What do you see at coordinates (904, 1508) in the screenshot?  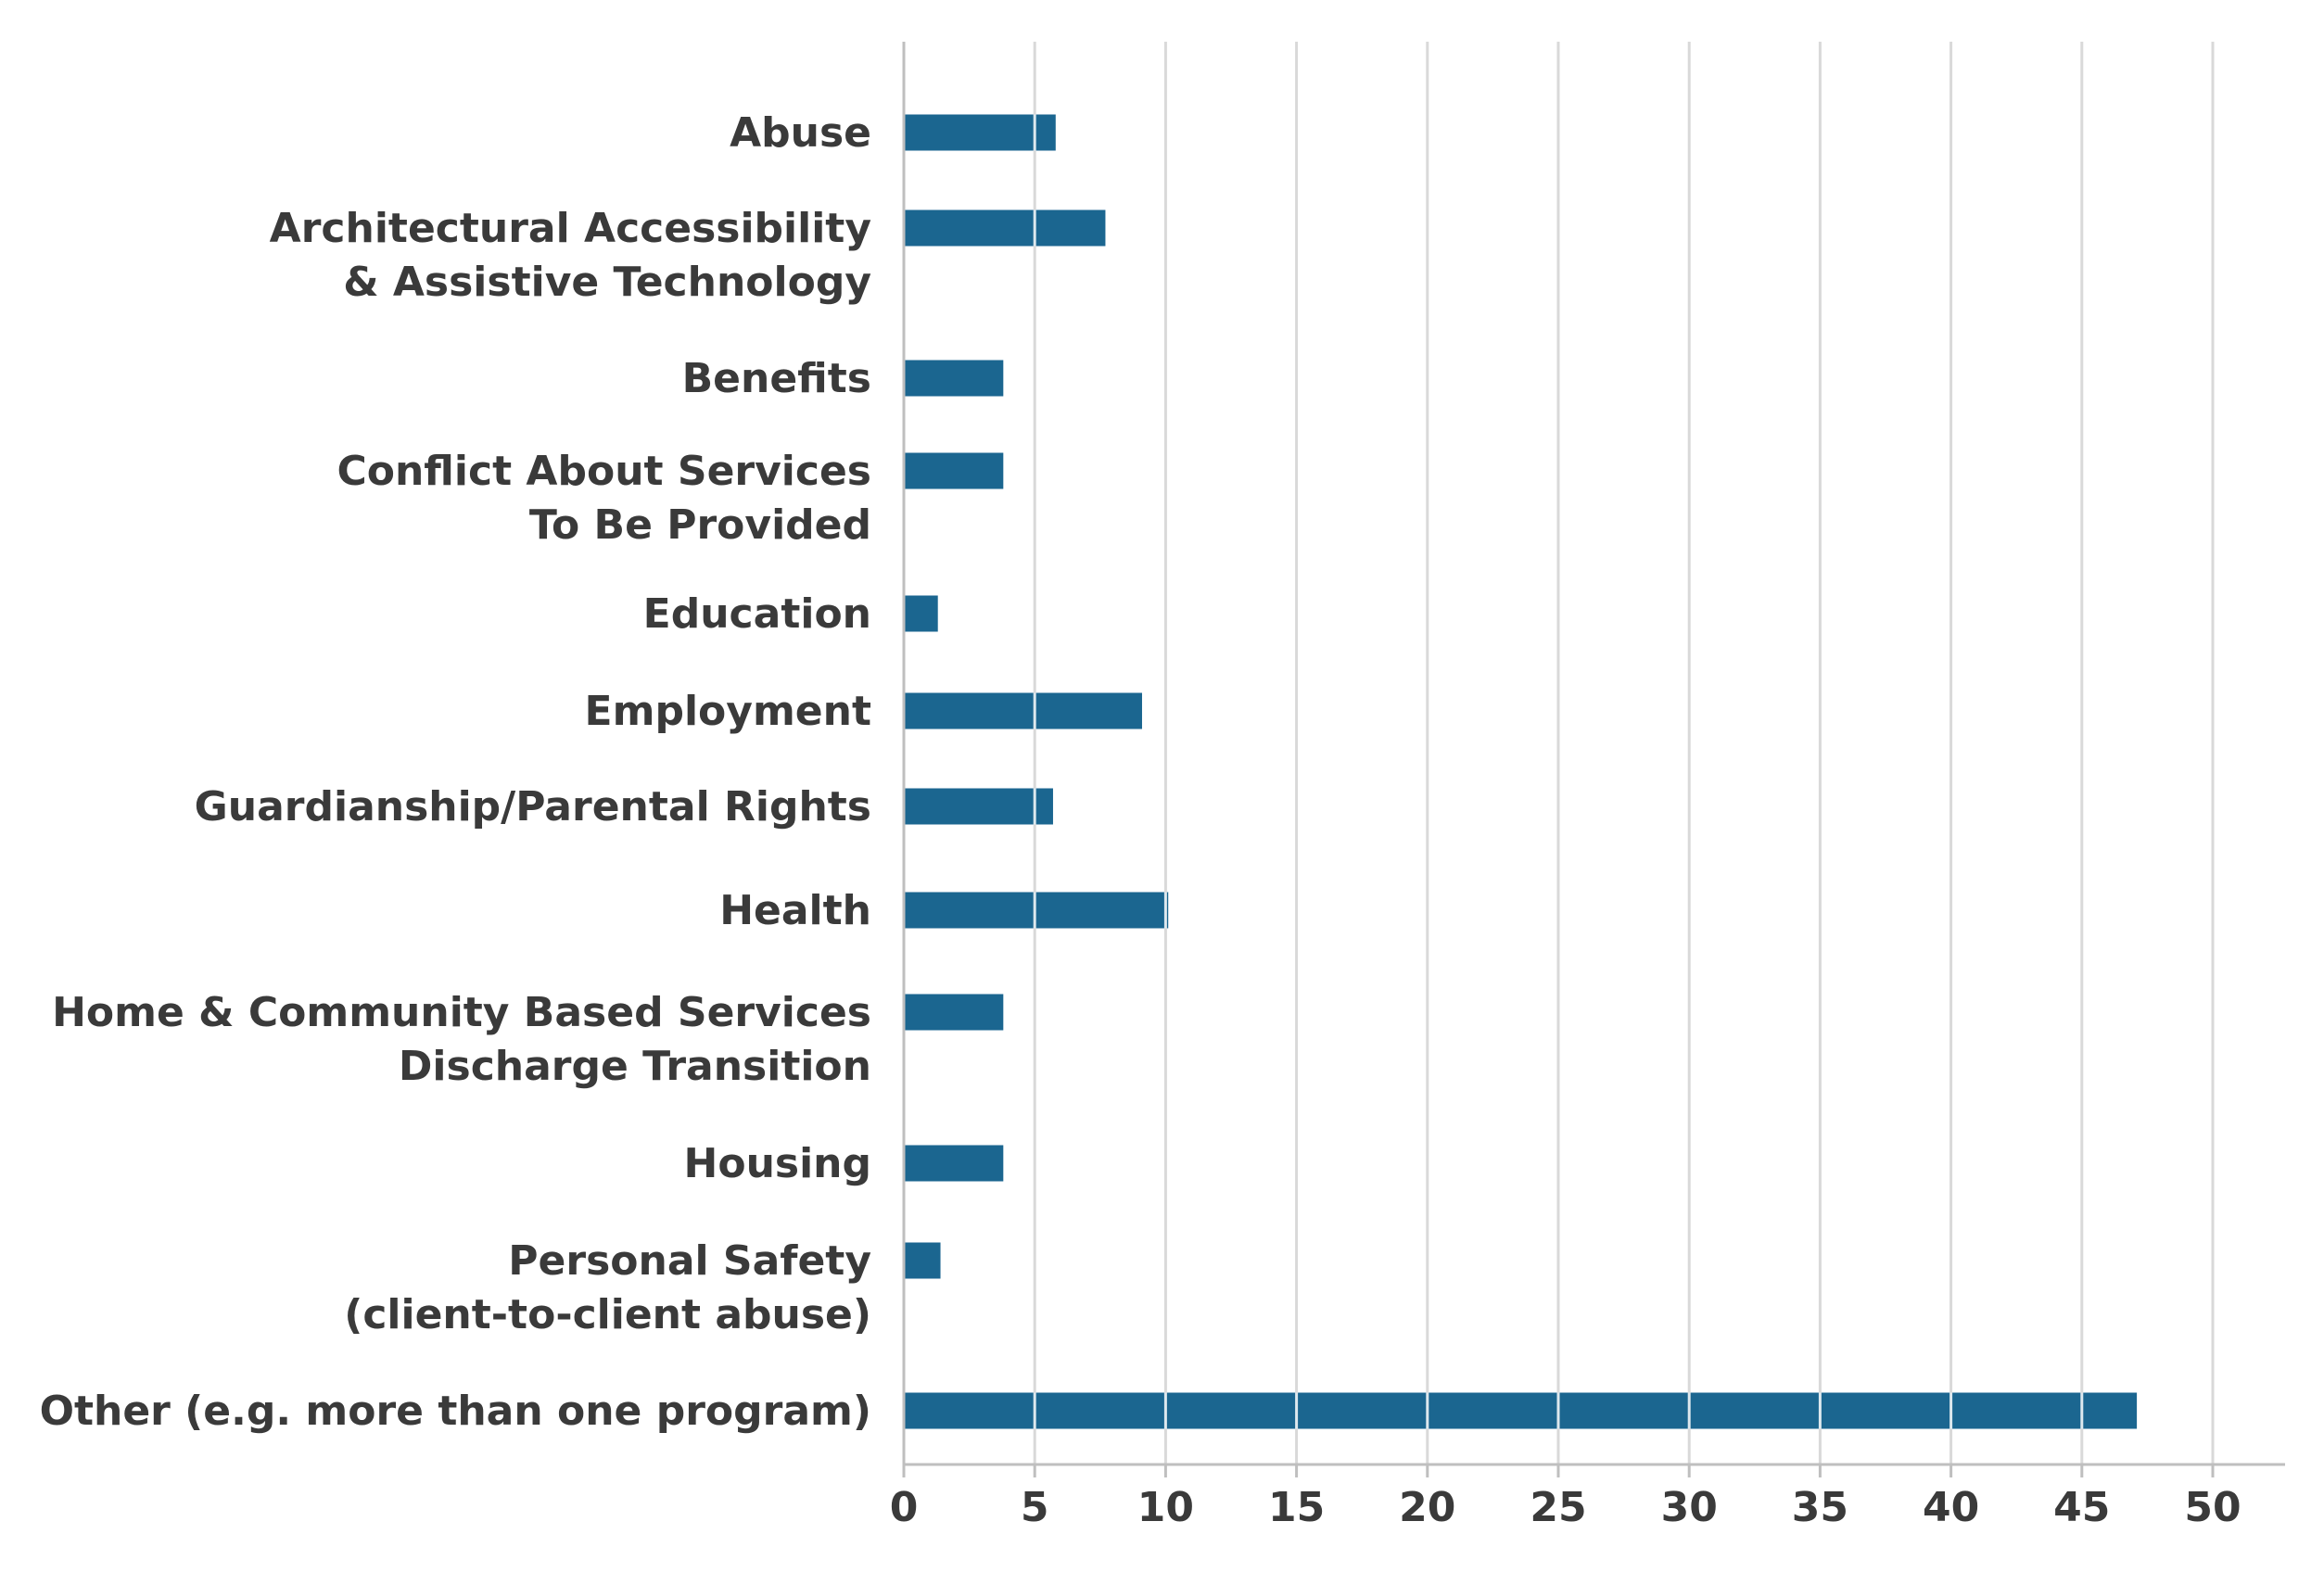 I see `x-tick-label-0: 0` at bounding box center [904, 1508].